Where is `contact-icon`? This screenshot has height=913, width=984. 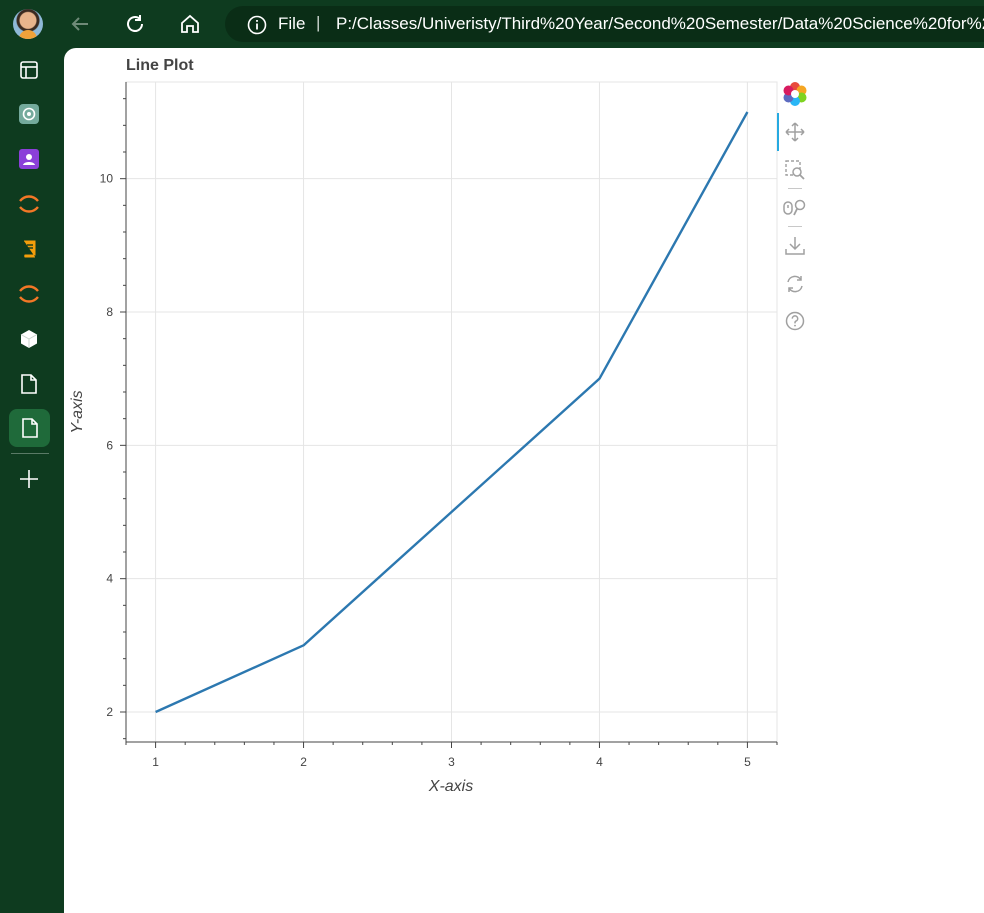 contact-icon is located at coordinates (29, 159).